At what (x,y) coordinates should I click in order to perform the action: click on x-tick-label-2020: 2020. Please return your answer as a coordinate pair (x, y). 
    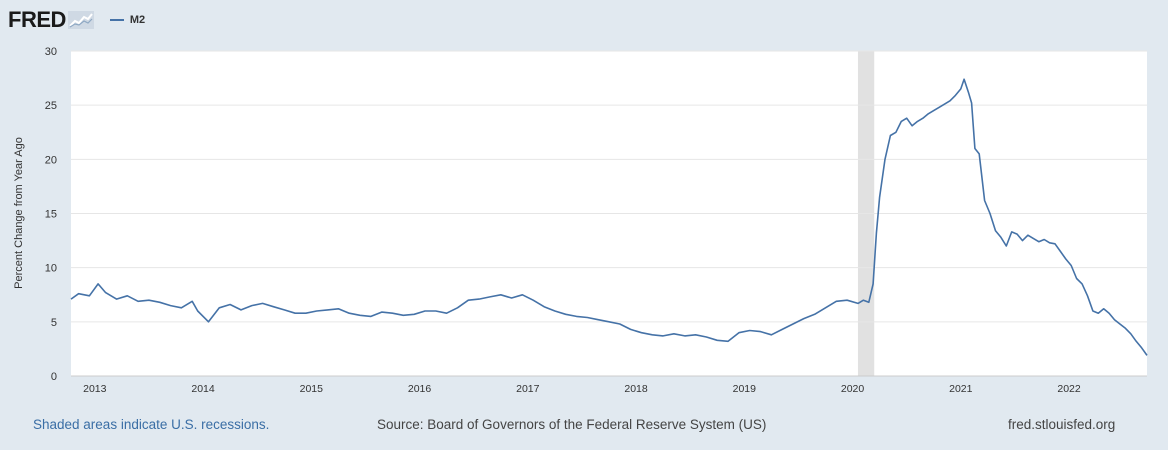
    Looking at the image, I should click on (853, 389).